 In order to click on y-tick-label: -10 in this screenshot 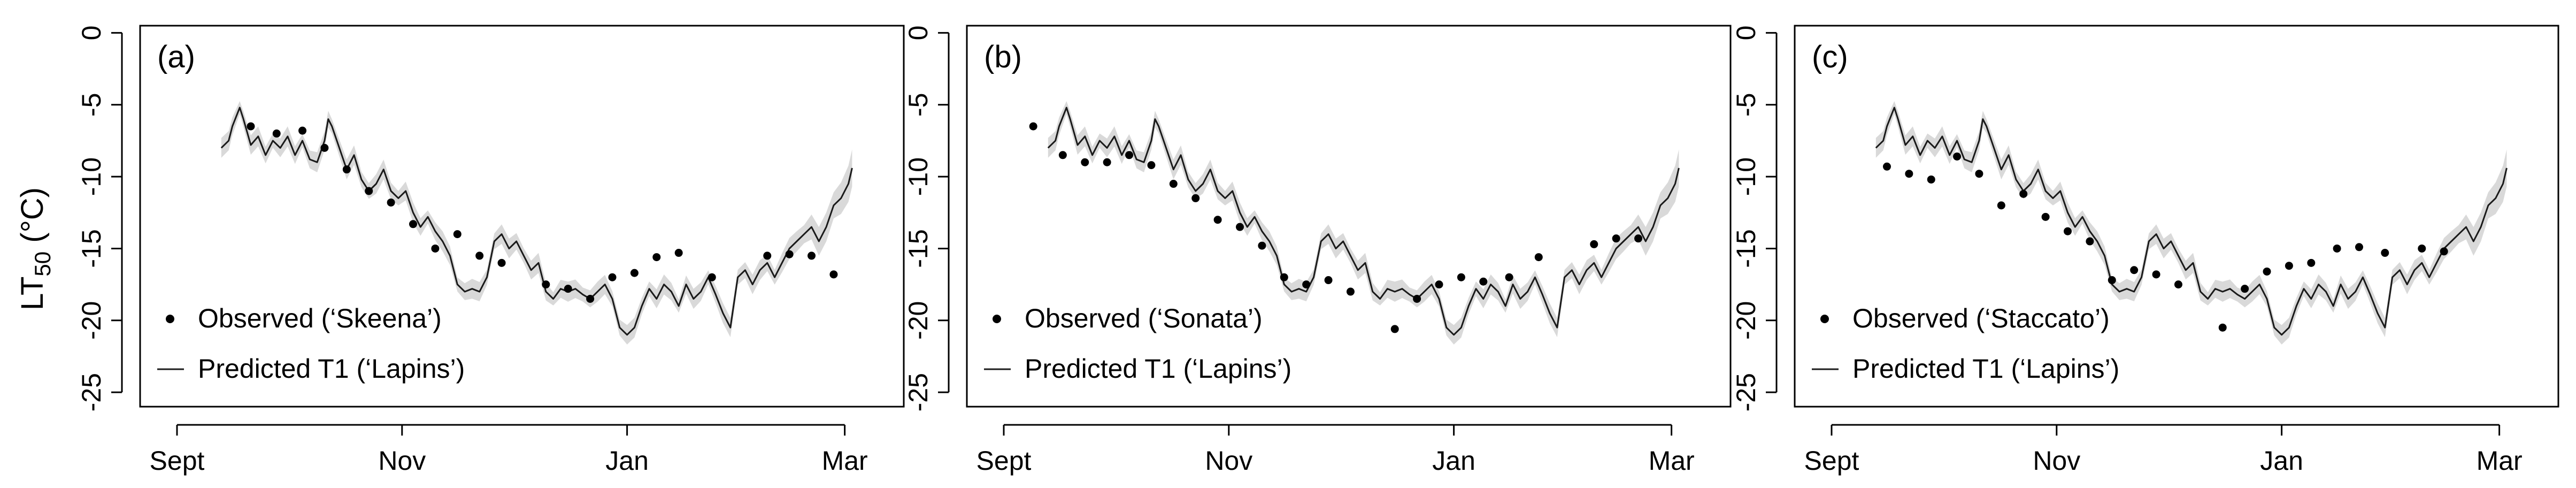, I will do `click(1746, 177)`.